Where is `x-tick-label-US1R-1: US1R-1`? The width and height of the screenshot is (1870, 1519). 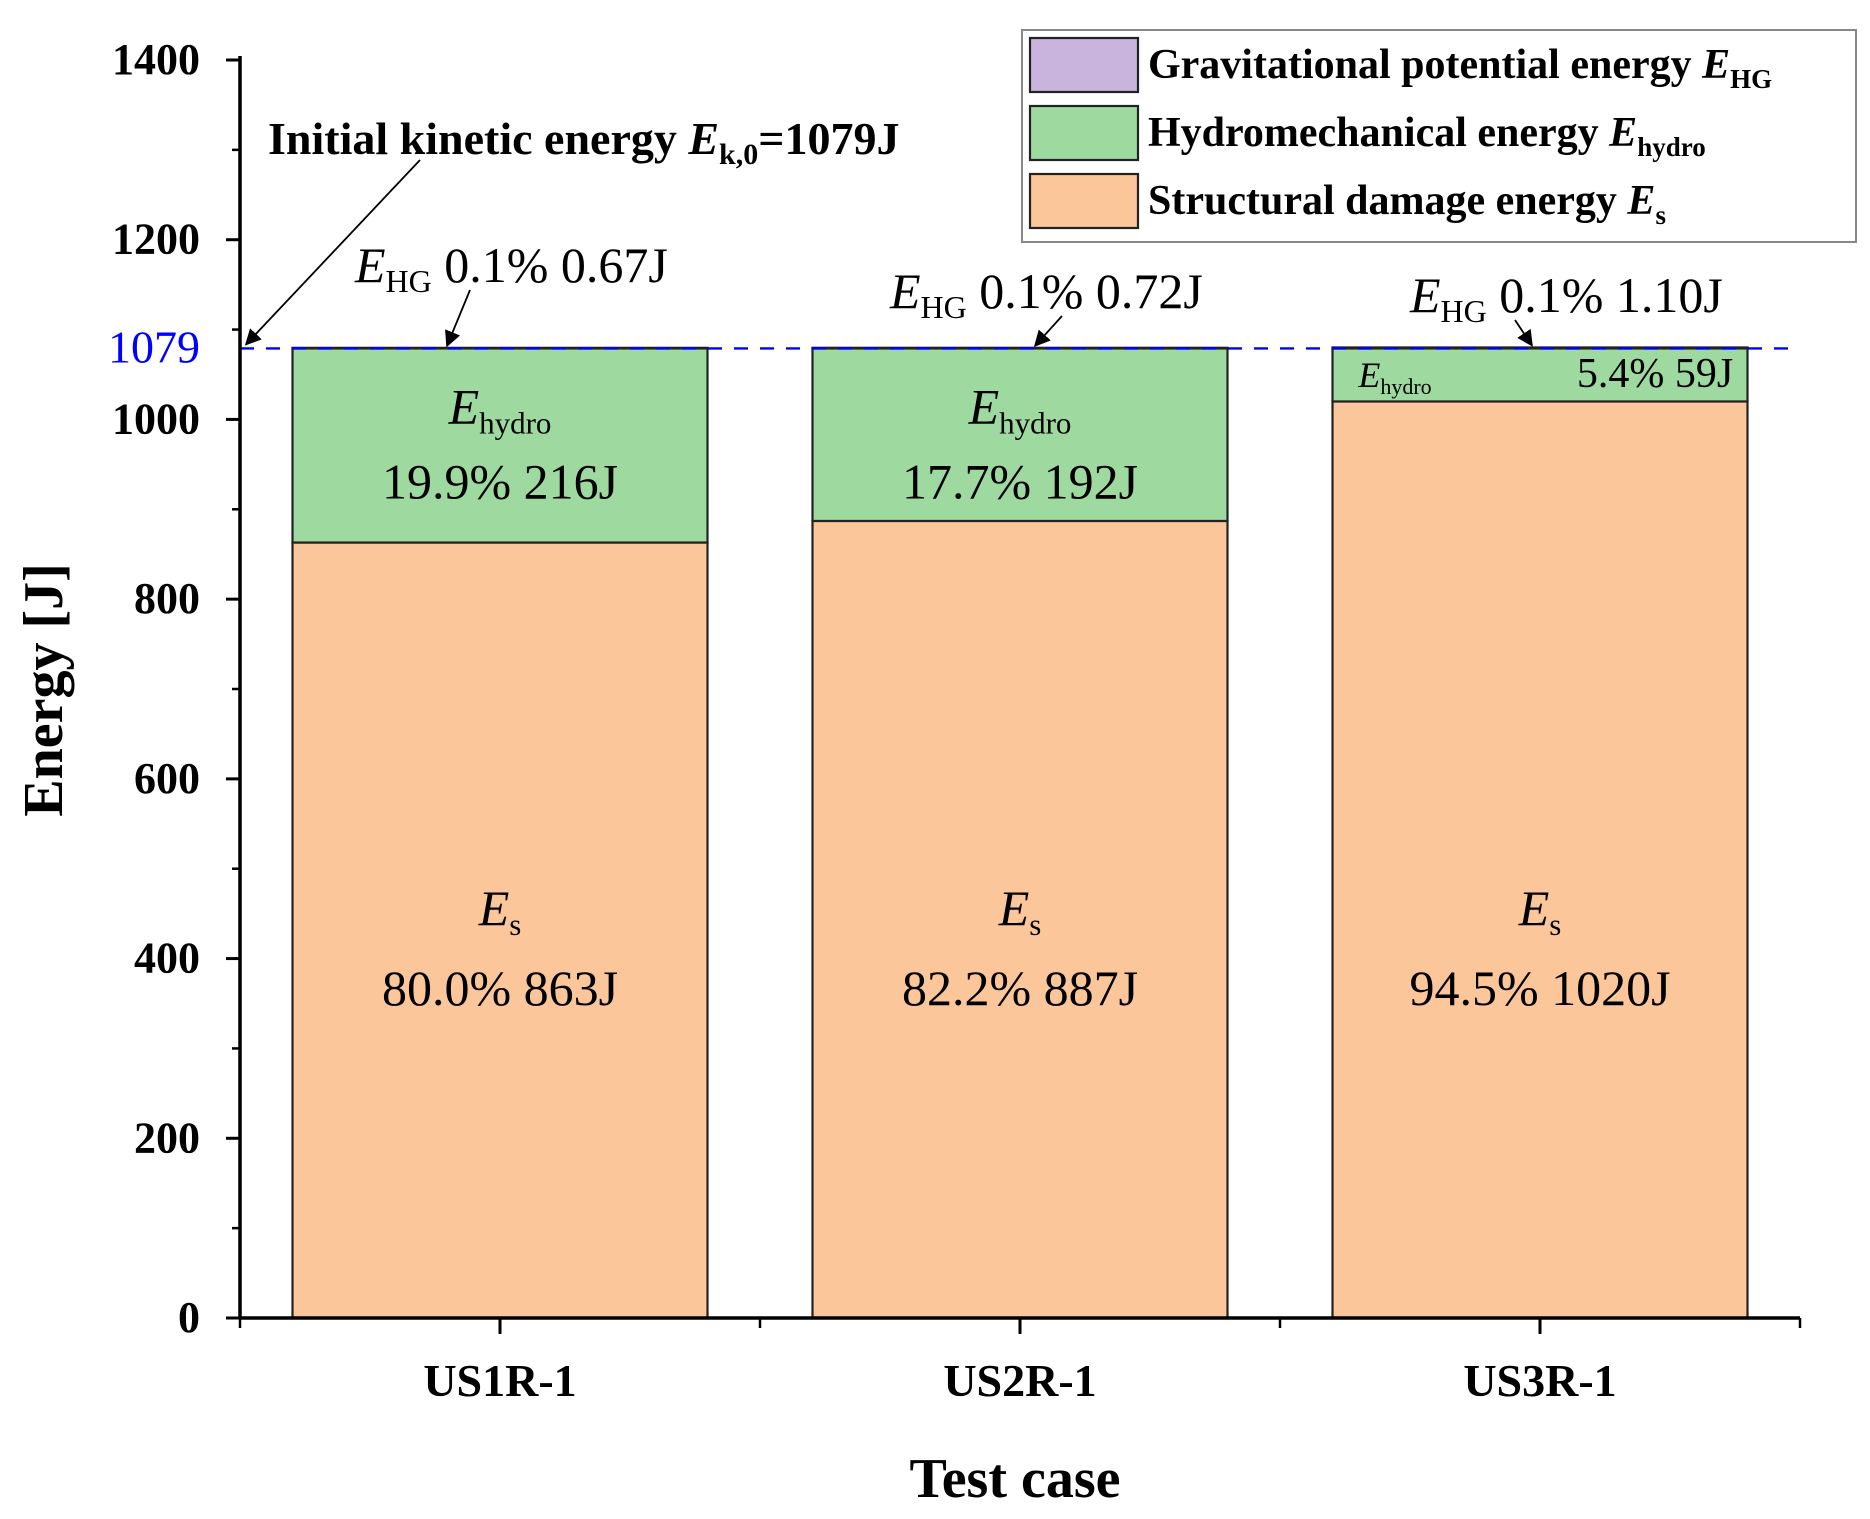 x-tick-label-US1R-1: US1R-1 is located at coordinates (499, 1380).